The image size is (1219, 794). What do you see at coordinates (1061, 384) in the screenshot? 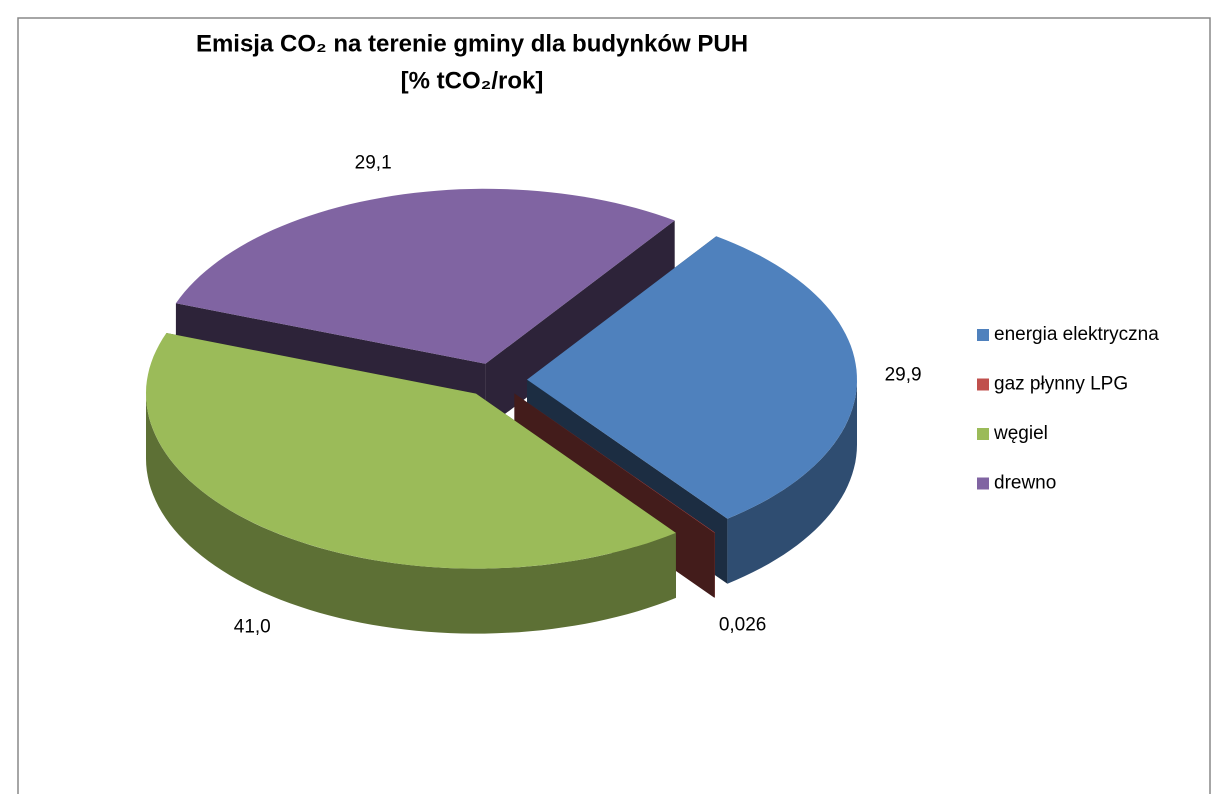
I see `legend-label: gaz płynny LPG` at bounding box center [1061, 384].